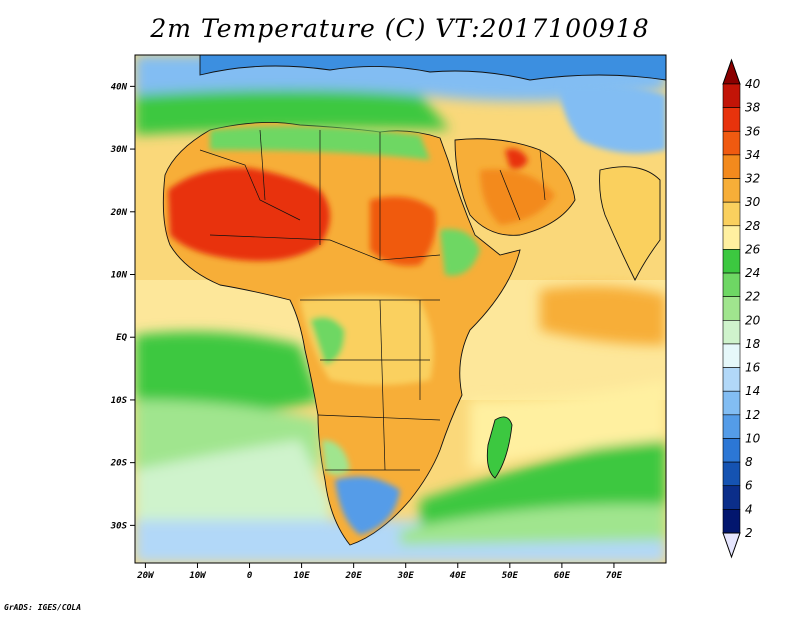  Describe the element at coordinates (336, 457) in the screenshot. I see `namibia-green` at that location.